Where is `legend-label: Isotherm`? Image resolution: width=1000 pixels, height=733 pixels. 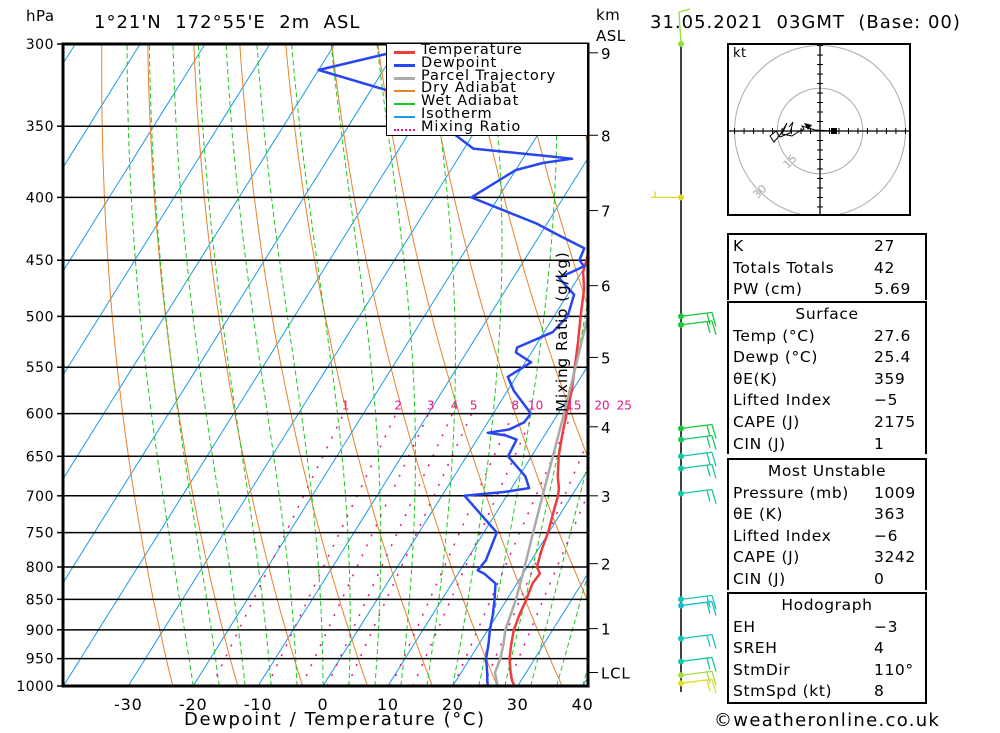 legend-label: Isotherm is located at coordinates (457, 114).